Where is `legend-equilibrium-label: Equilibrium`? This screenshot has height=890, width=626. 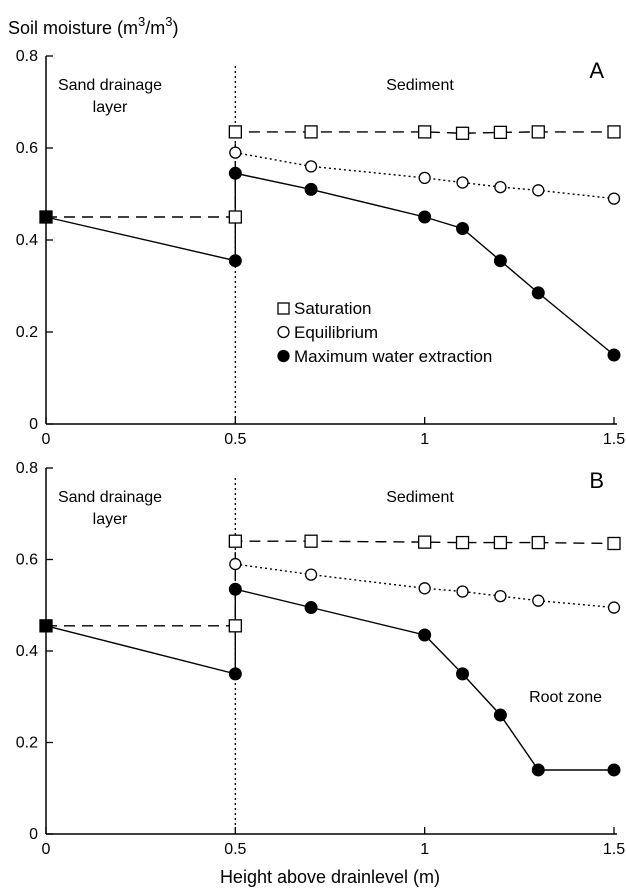 legend-equilibrium-label: Equilibrium is located at coordinates (336, 332).